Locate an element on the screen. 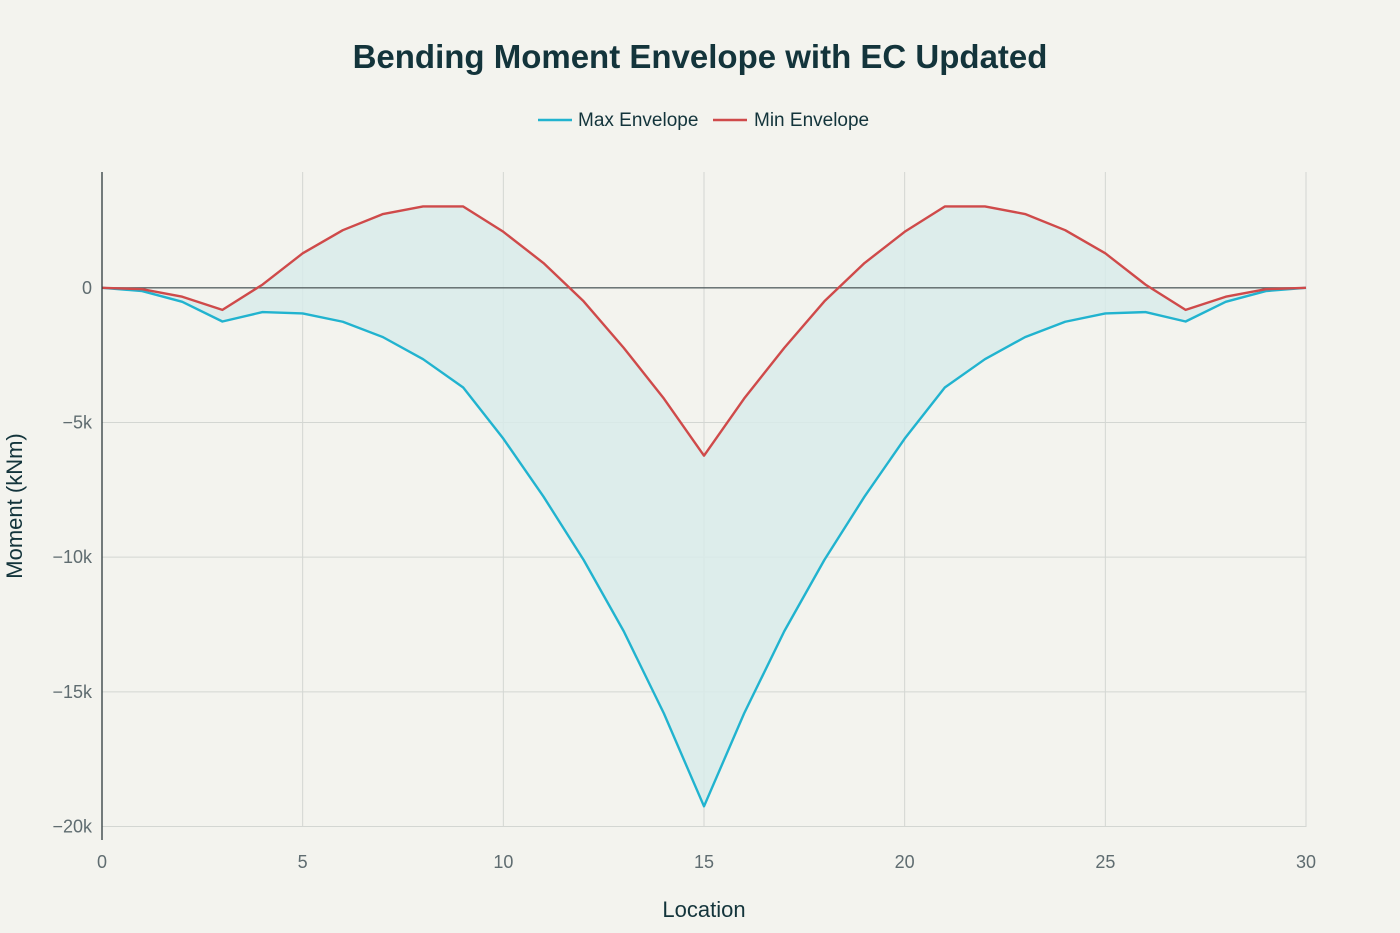  y-tick-label: −10k is located at coordinates (72, 557).